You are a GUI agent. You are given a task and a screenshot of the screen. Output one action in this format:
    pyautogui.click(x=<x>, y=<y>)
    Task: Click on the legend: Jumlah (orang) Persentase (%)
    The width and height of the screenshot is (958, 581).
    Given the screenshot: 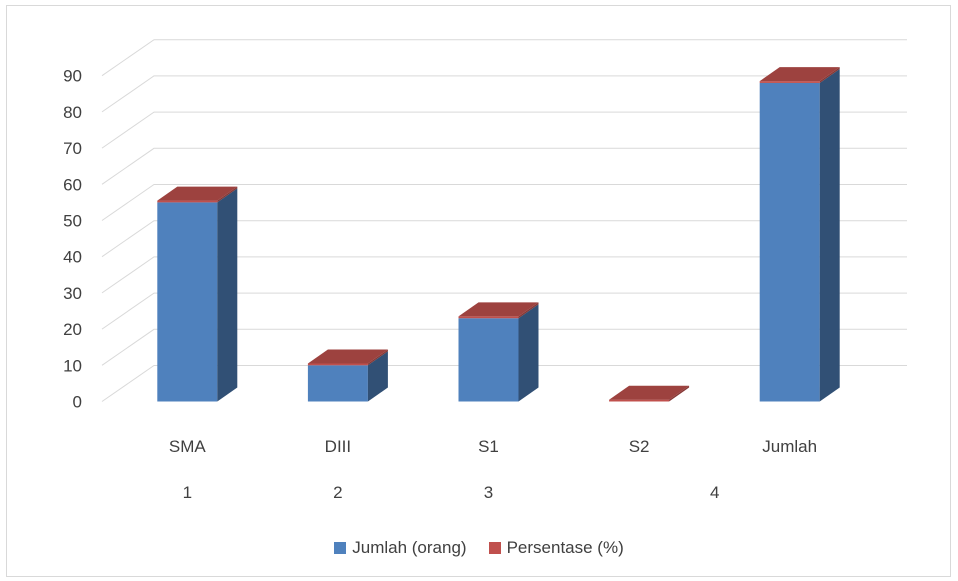 What is the action you would take?
    pyautogui.click(x=479, y=548)
    